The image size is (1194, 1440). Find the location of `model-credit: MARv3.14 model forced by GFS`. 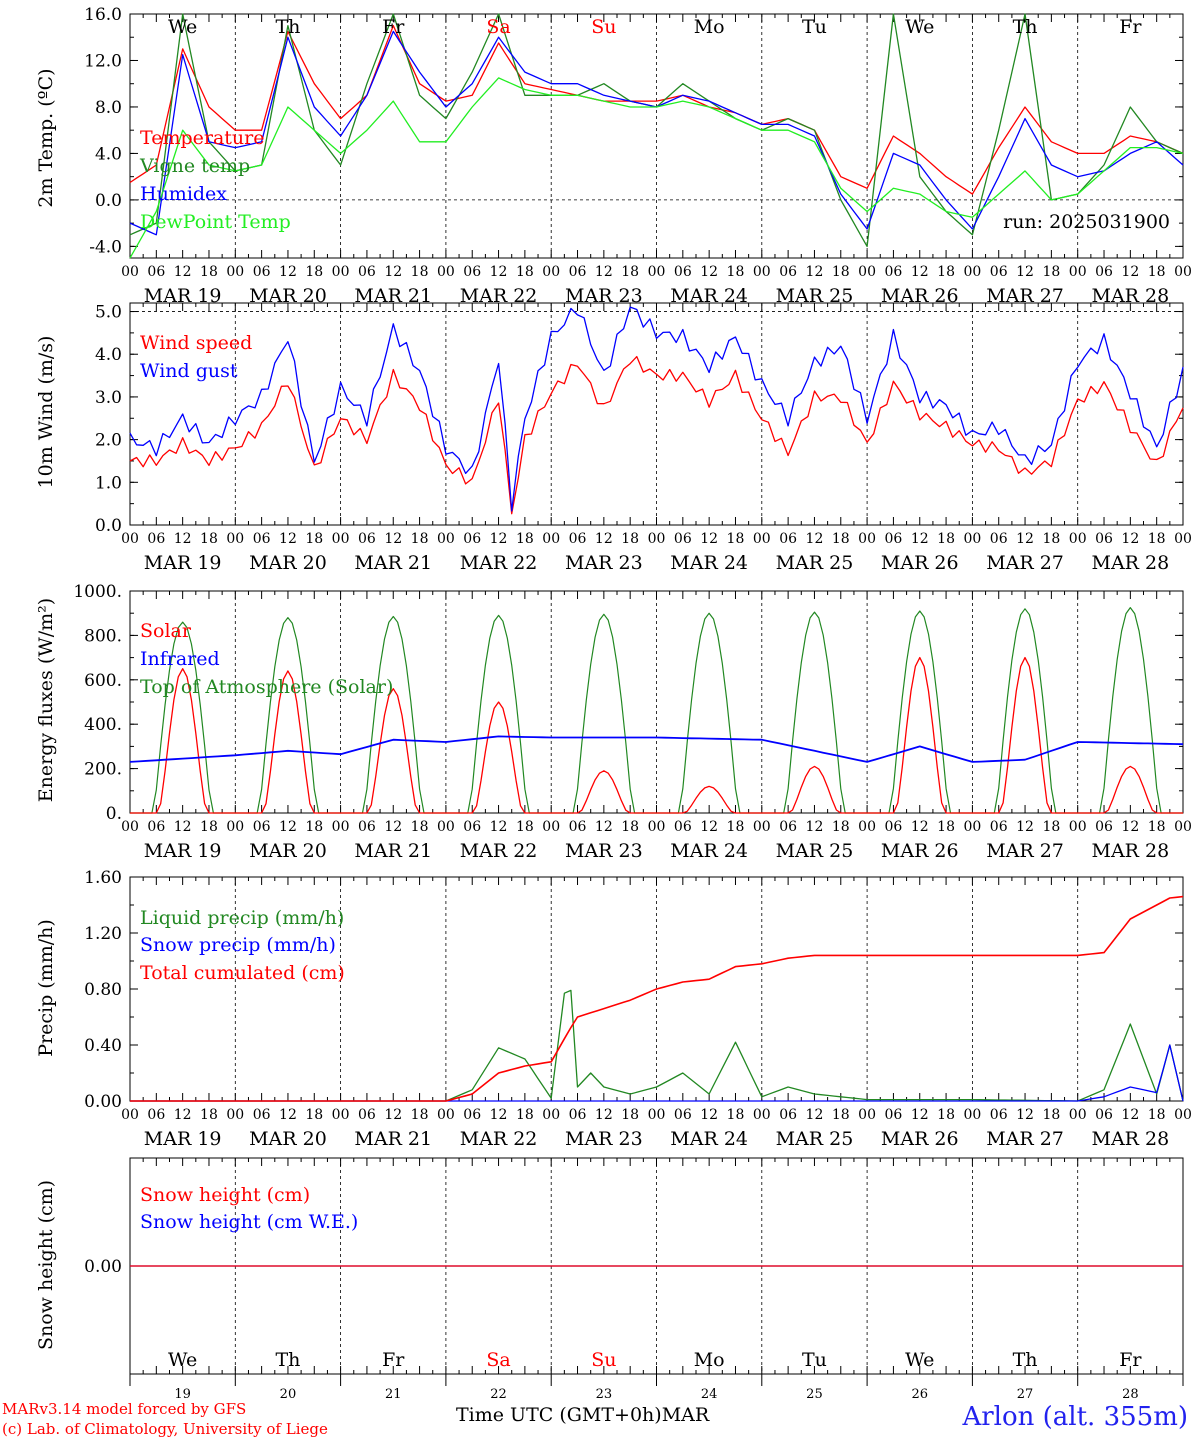

model-credit: MARv3.14 model forced by GFS is located at coordinates (124, 1409).